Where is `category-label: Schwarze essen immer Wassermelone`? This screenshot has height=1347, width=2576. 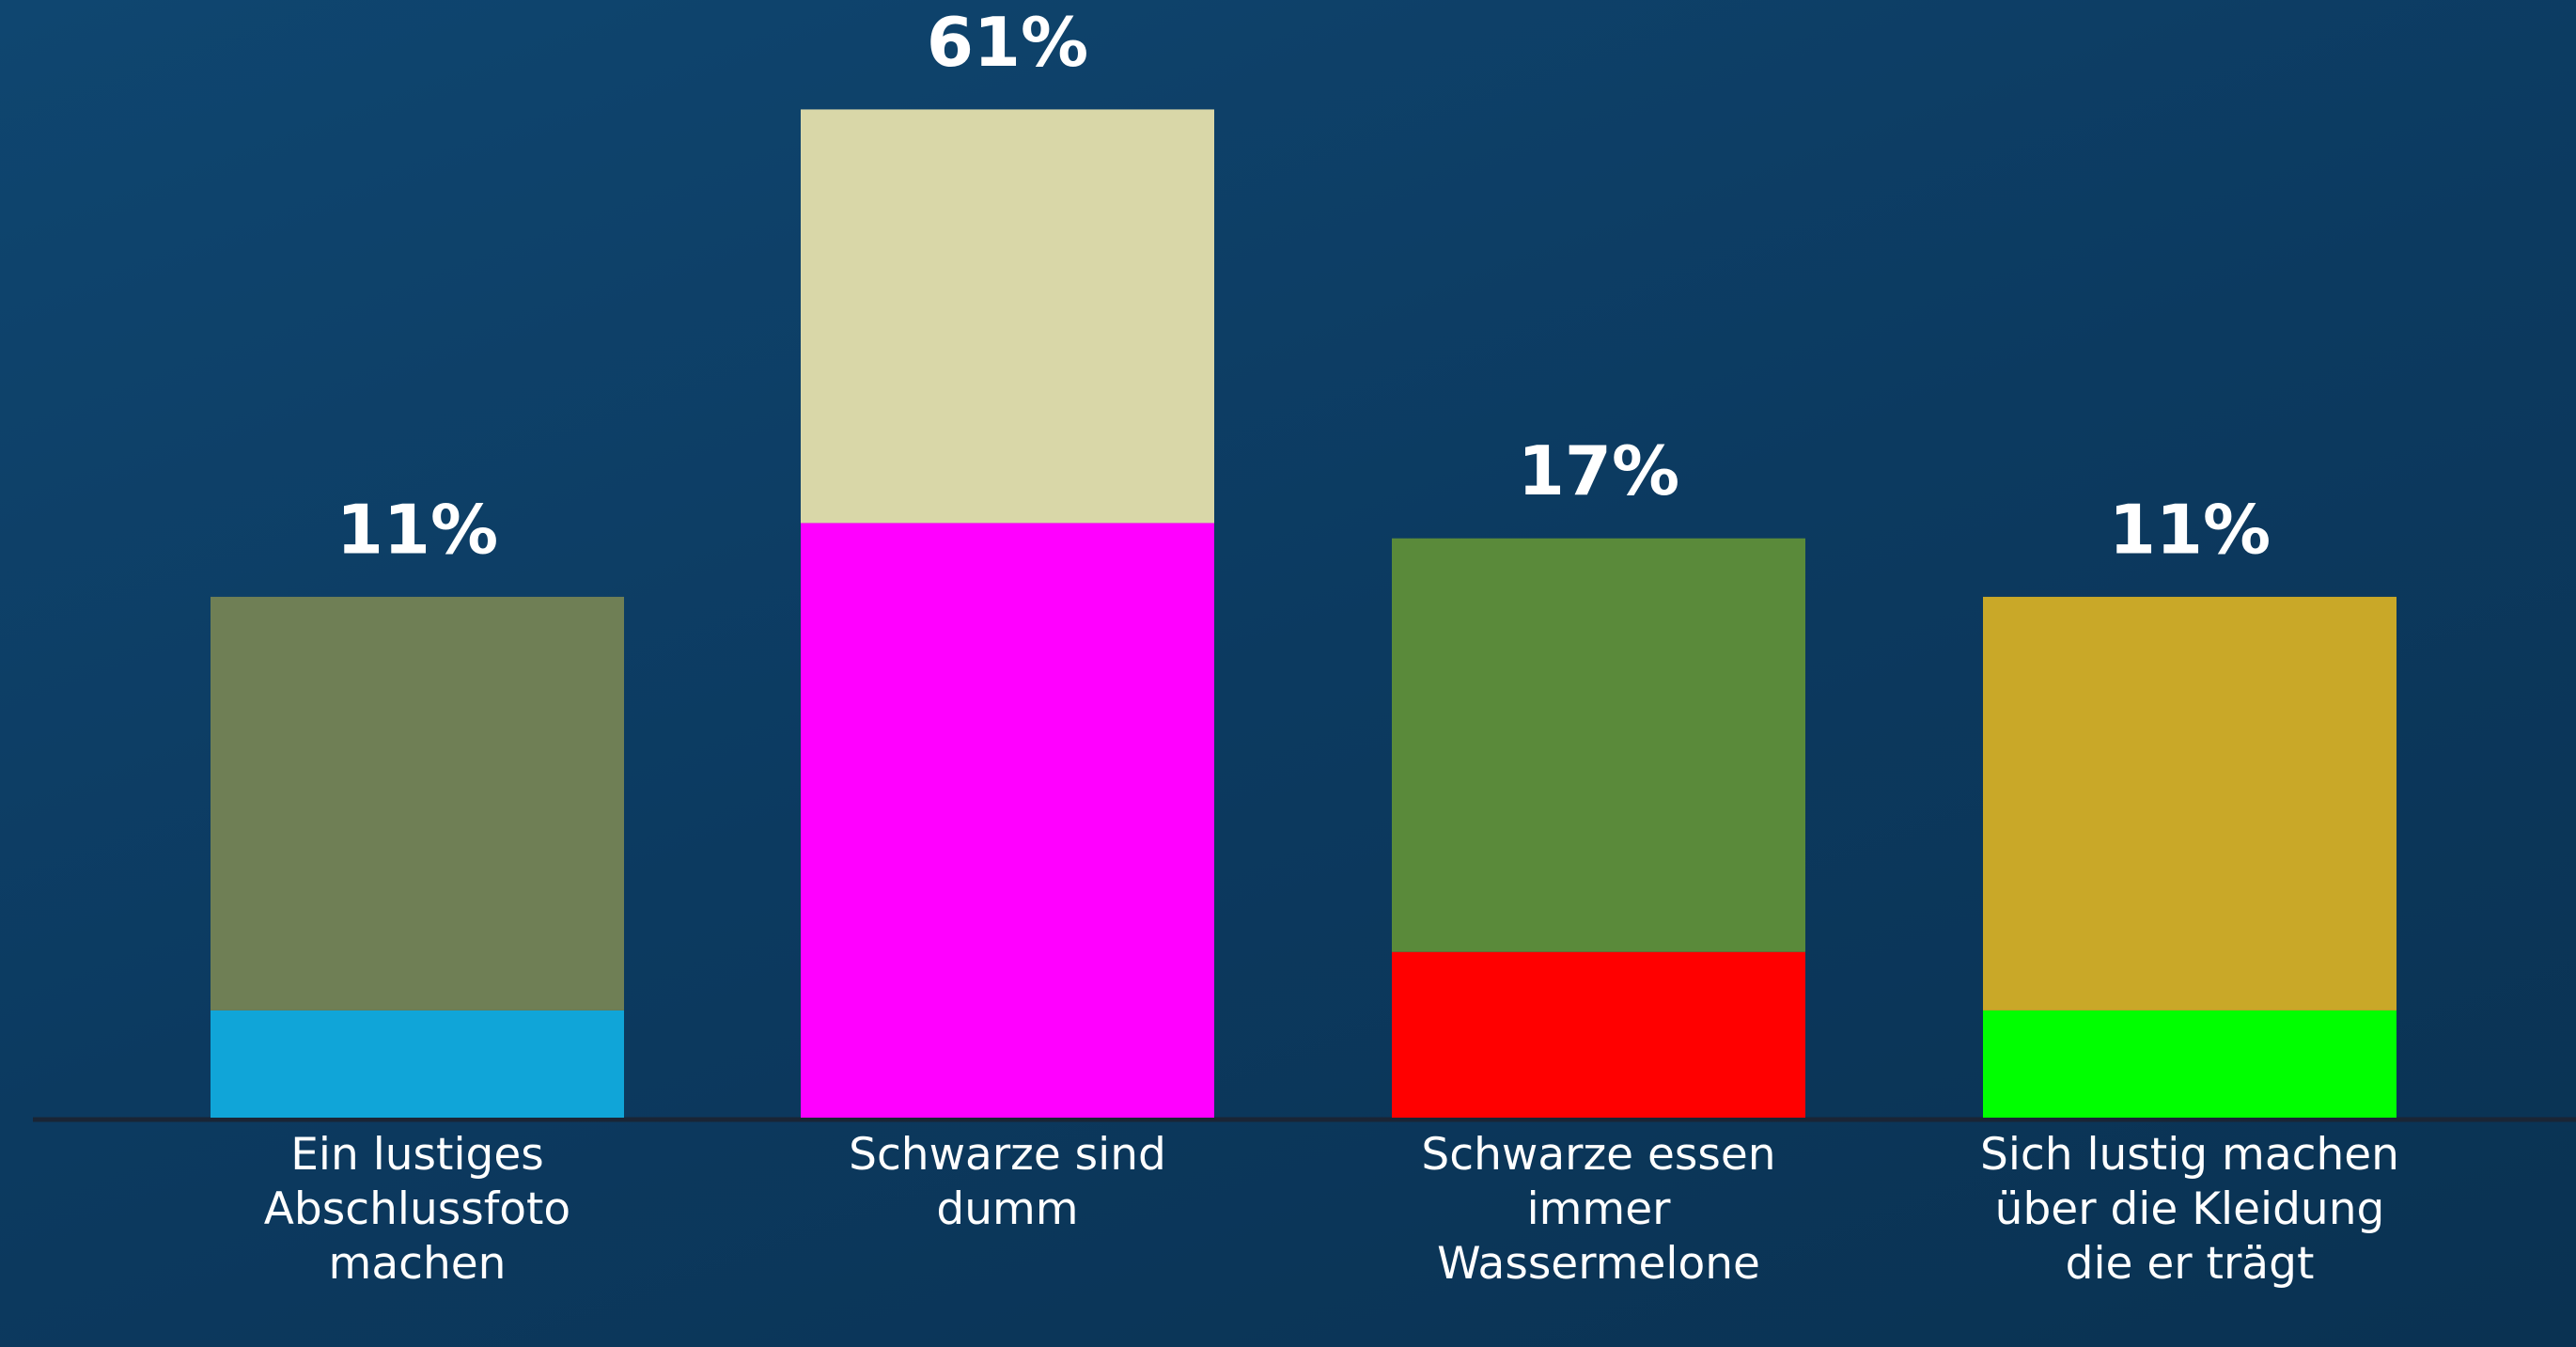
category-label: Schwarze essen immer Wassermelone is located at coordinates (1598, 1210).